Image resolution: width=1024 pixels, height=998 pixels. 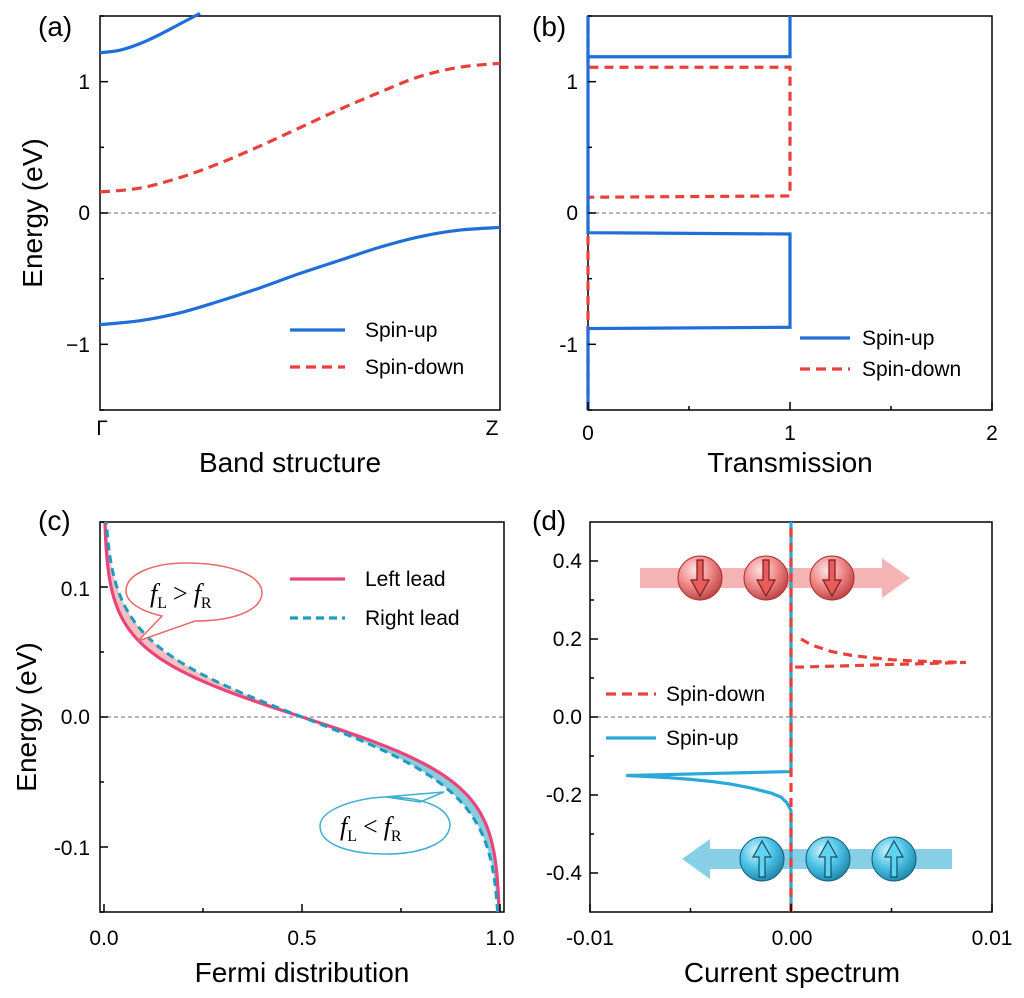 What do you see at coordinates (789, 462) in the screenshot?
I see `x-axis-title: Transmission` at bounding box center [789, 462].